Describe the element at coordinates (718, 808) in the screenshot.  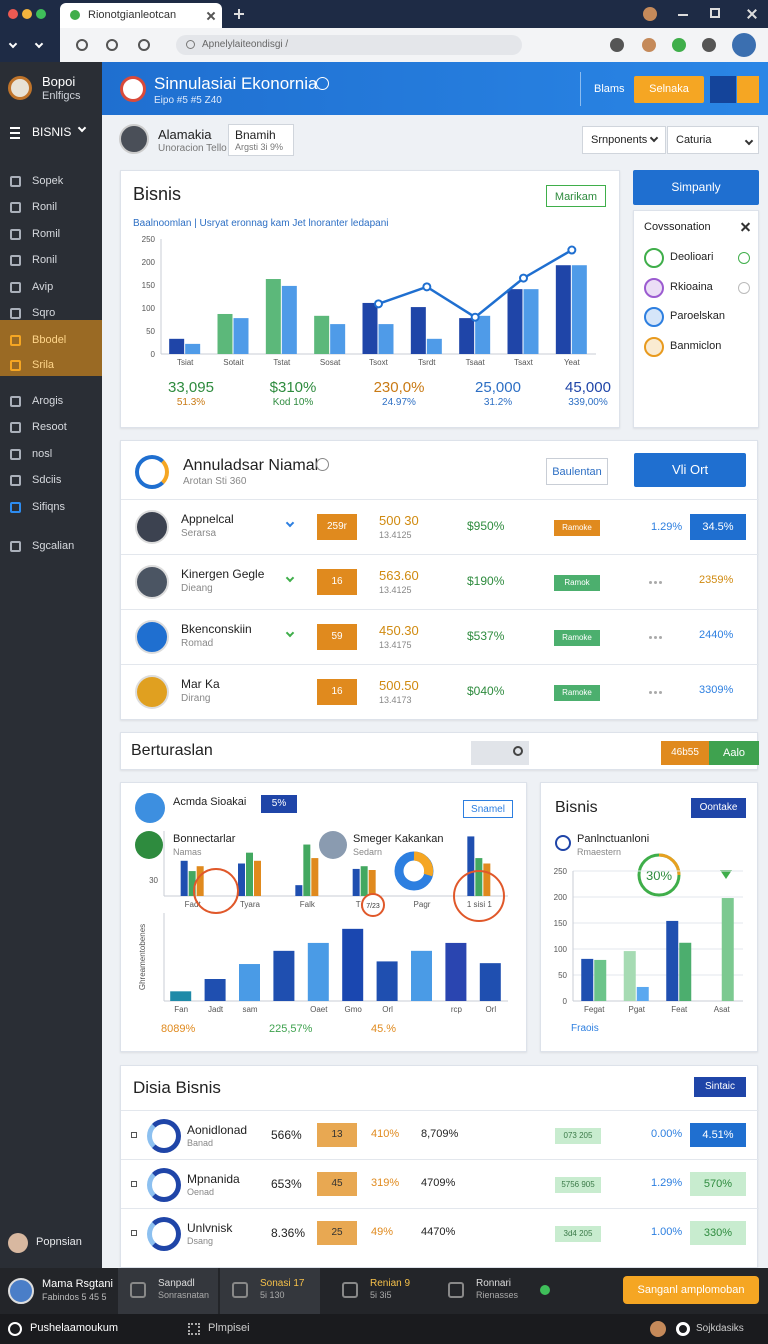
I see `card-button: Oontake` at that location.